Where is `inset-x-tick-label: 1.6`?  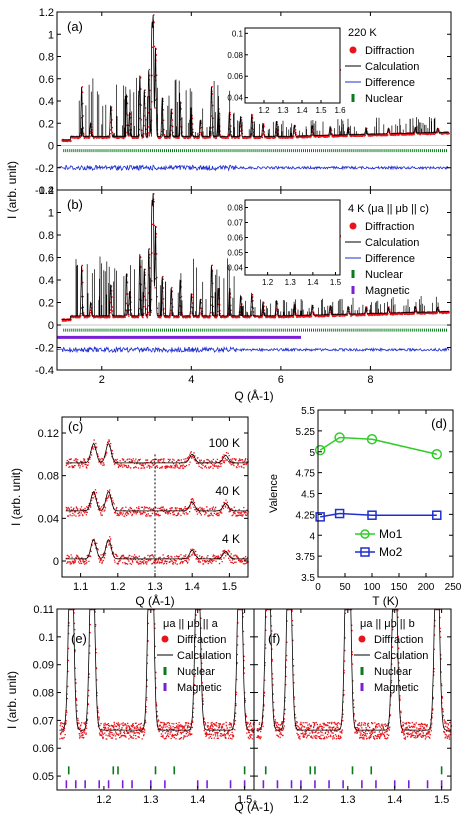 inset-x-tick-label: 1.6 is located at coordinates (340, 110).